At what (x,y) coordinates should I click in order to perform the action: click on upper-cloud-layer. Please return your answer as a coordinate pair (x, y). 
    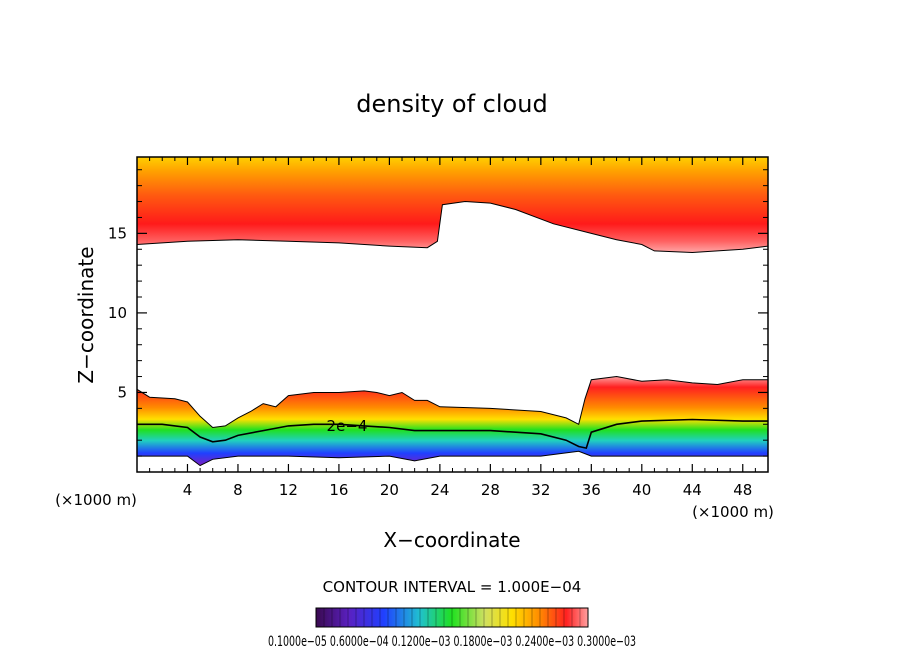
    Looking at the image, I should click on (452, 205).